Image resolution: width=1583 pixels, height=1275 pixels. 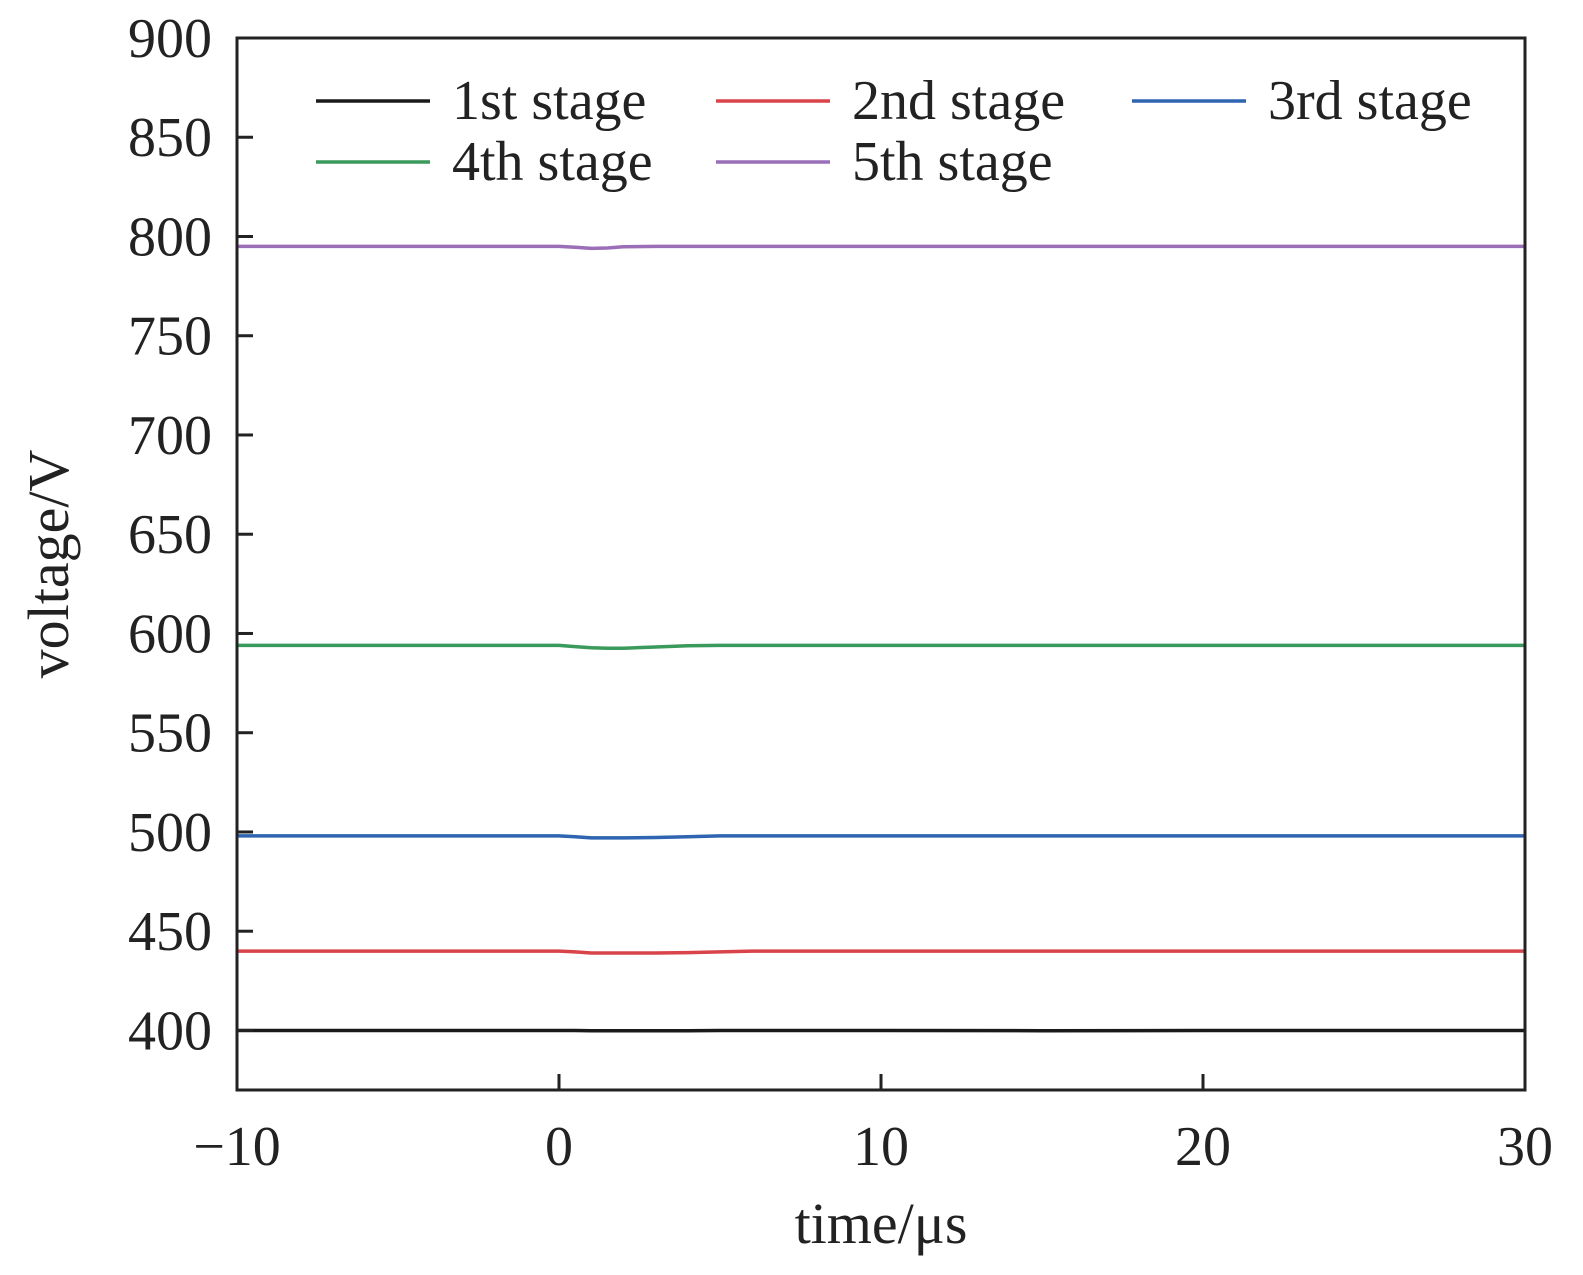 I want to click on y-tick-label: 550, so click(x=170, y=734).